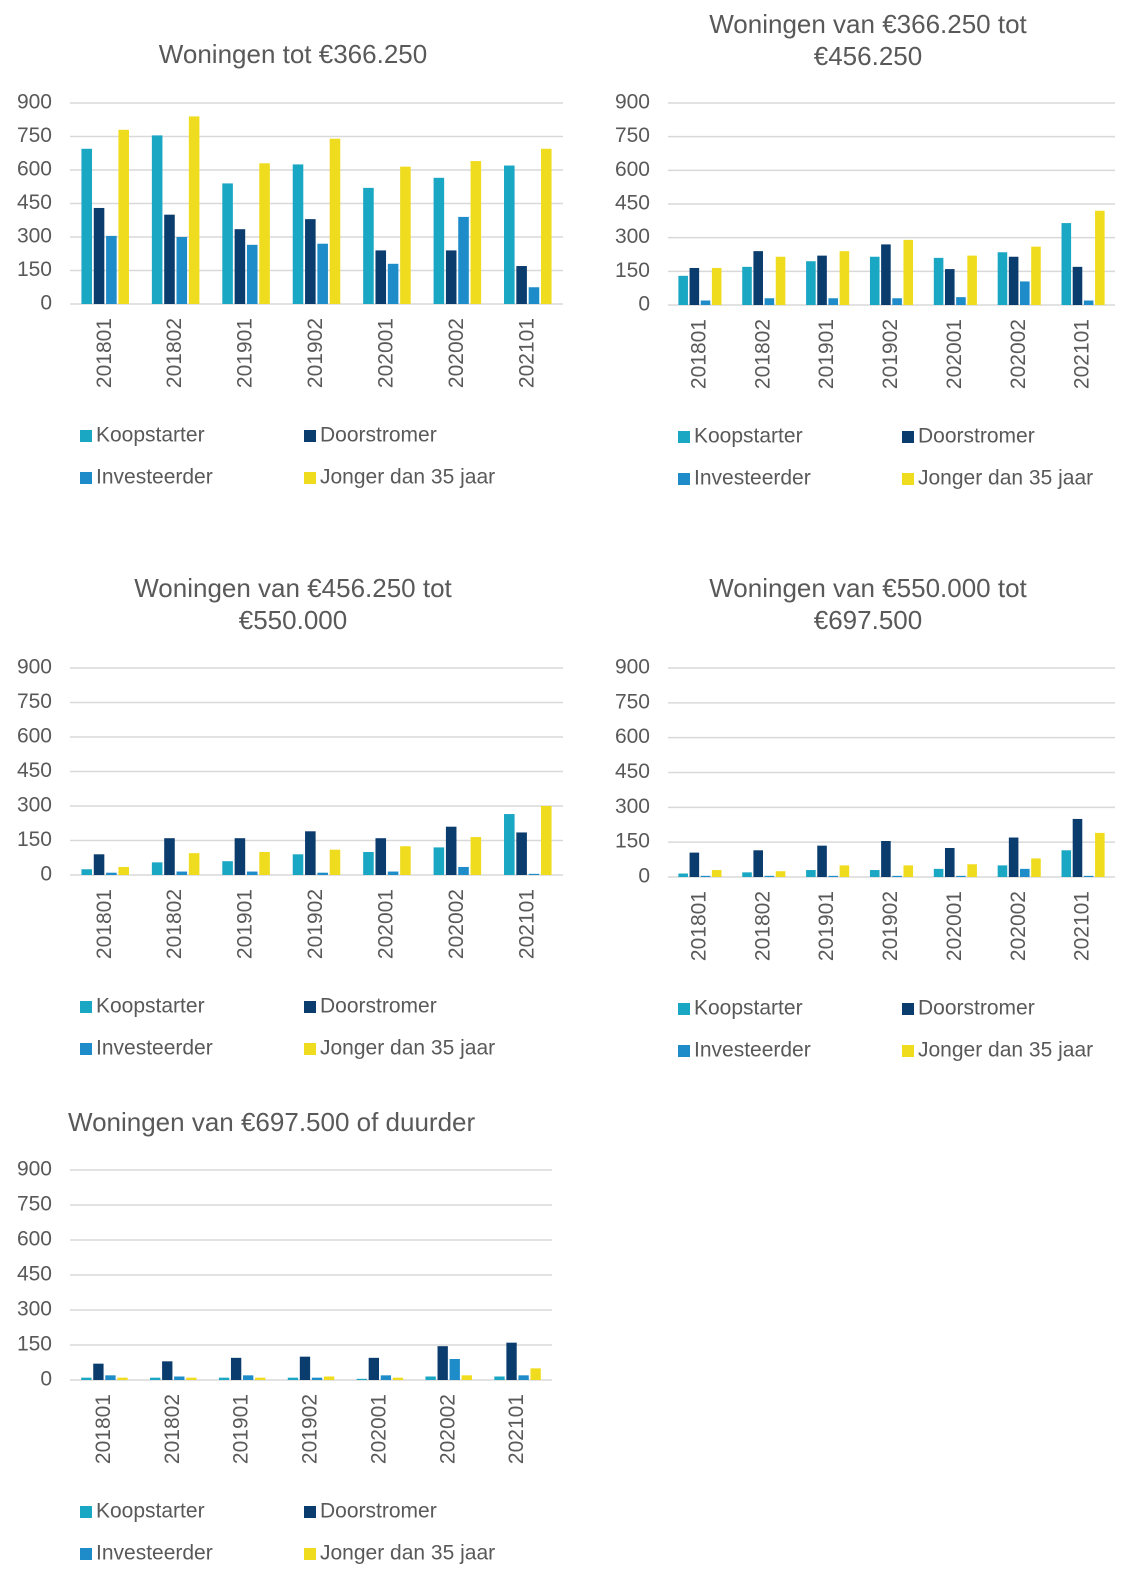 Image resolution: width=1123 pixels, height=1574 pixels. Describe the element at coordinates (293, 604) in the screenshot. I see `chart-title: Woningen van €456.250 tot €550.000` at that location.